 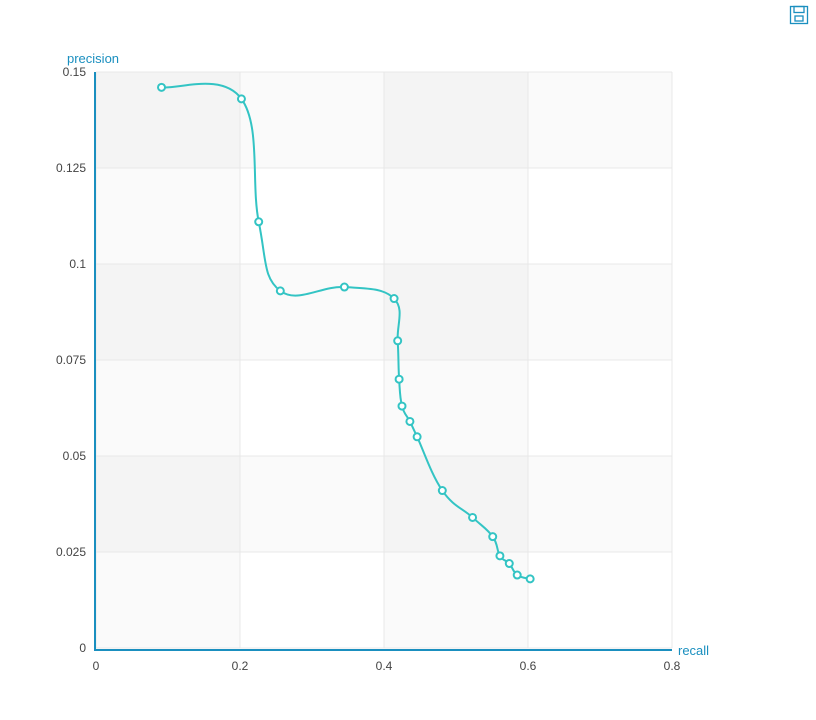 I want to click on y-tick-label: 0.05, so click(x=75, y=456).